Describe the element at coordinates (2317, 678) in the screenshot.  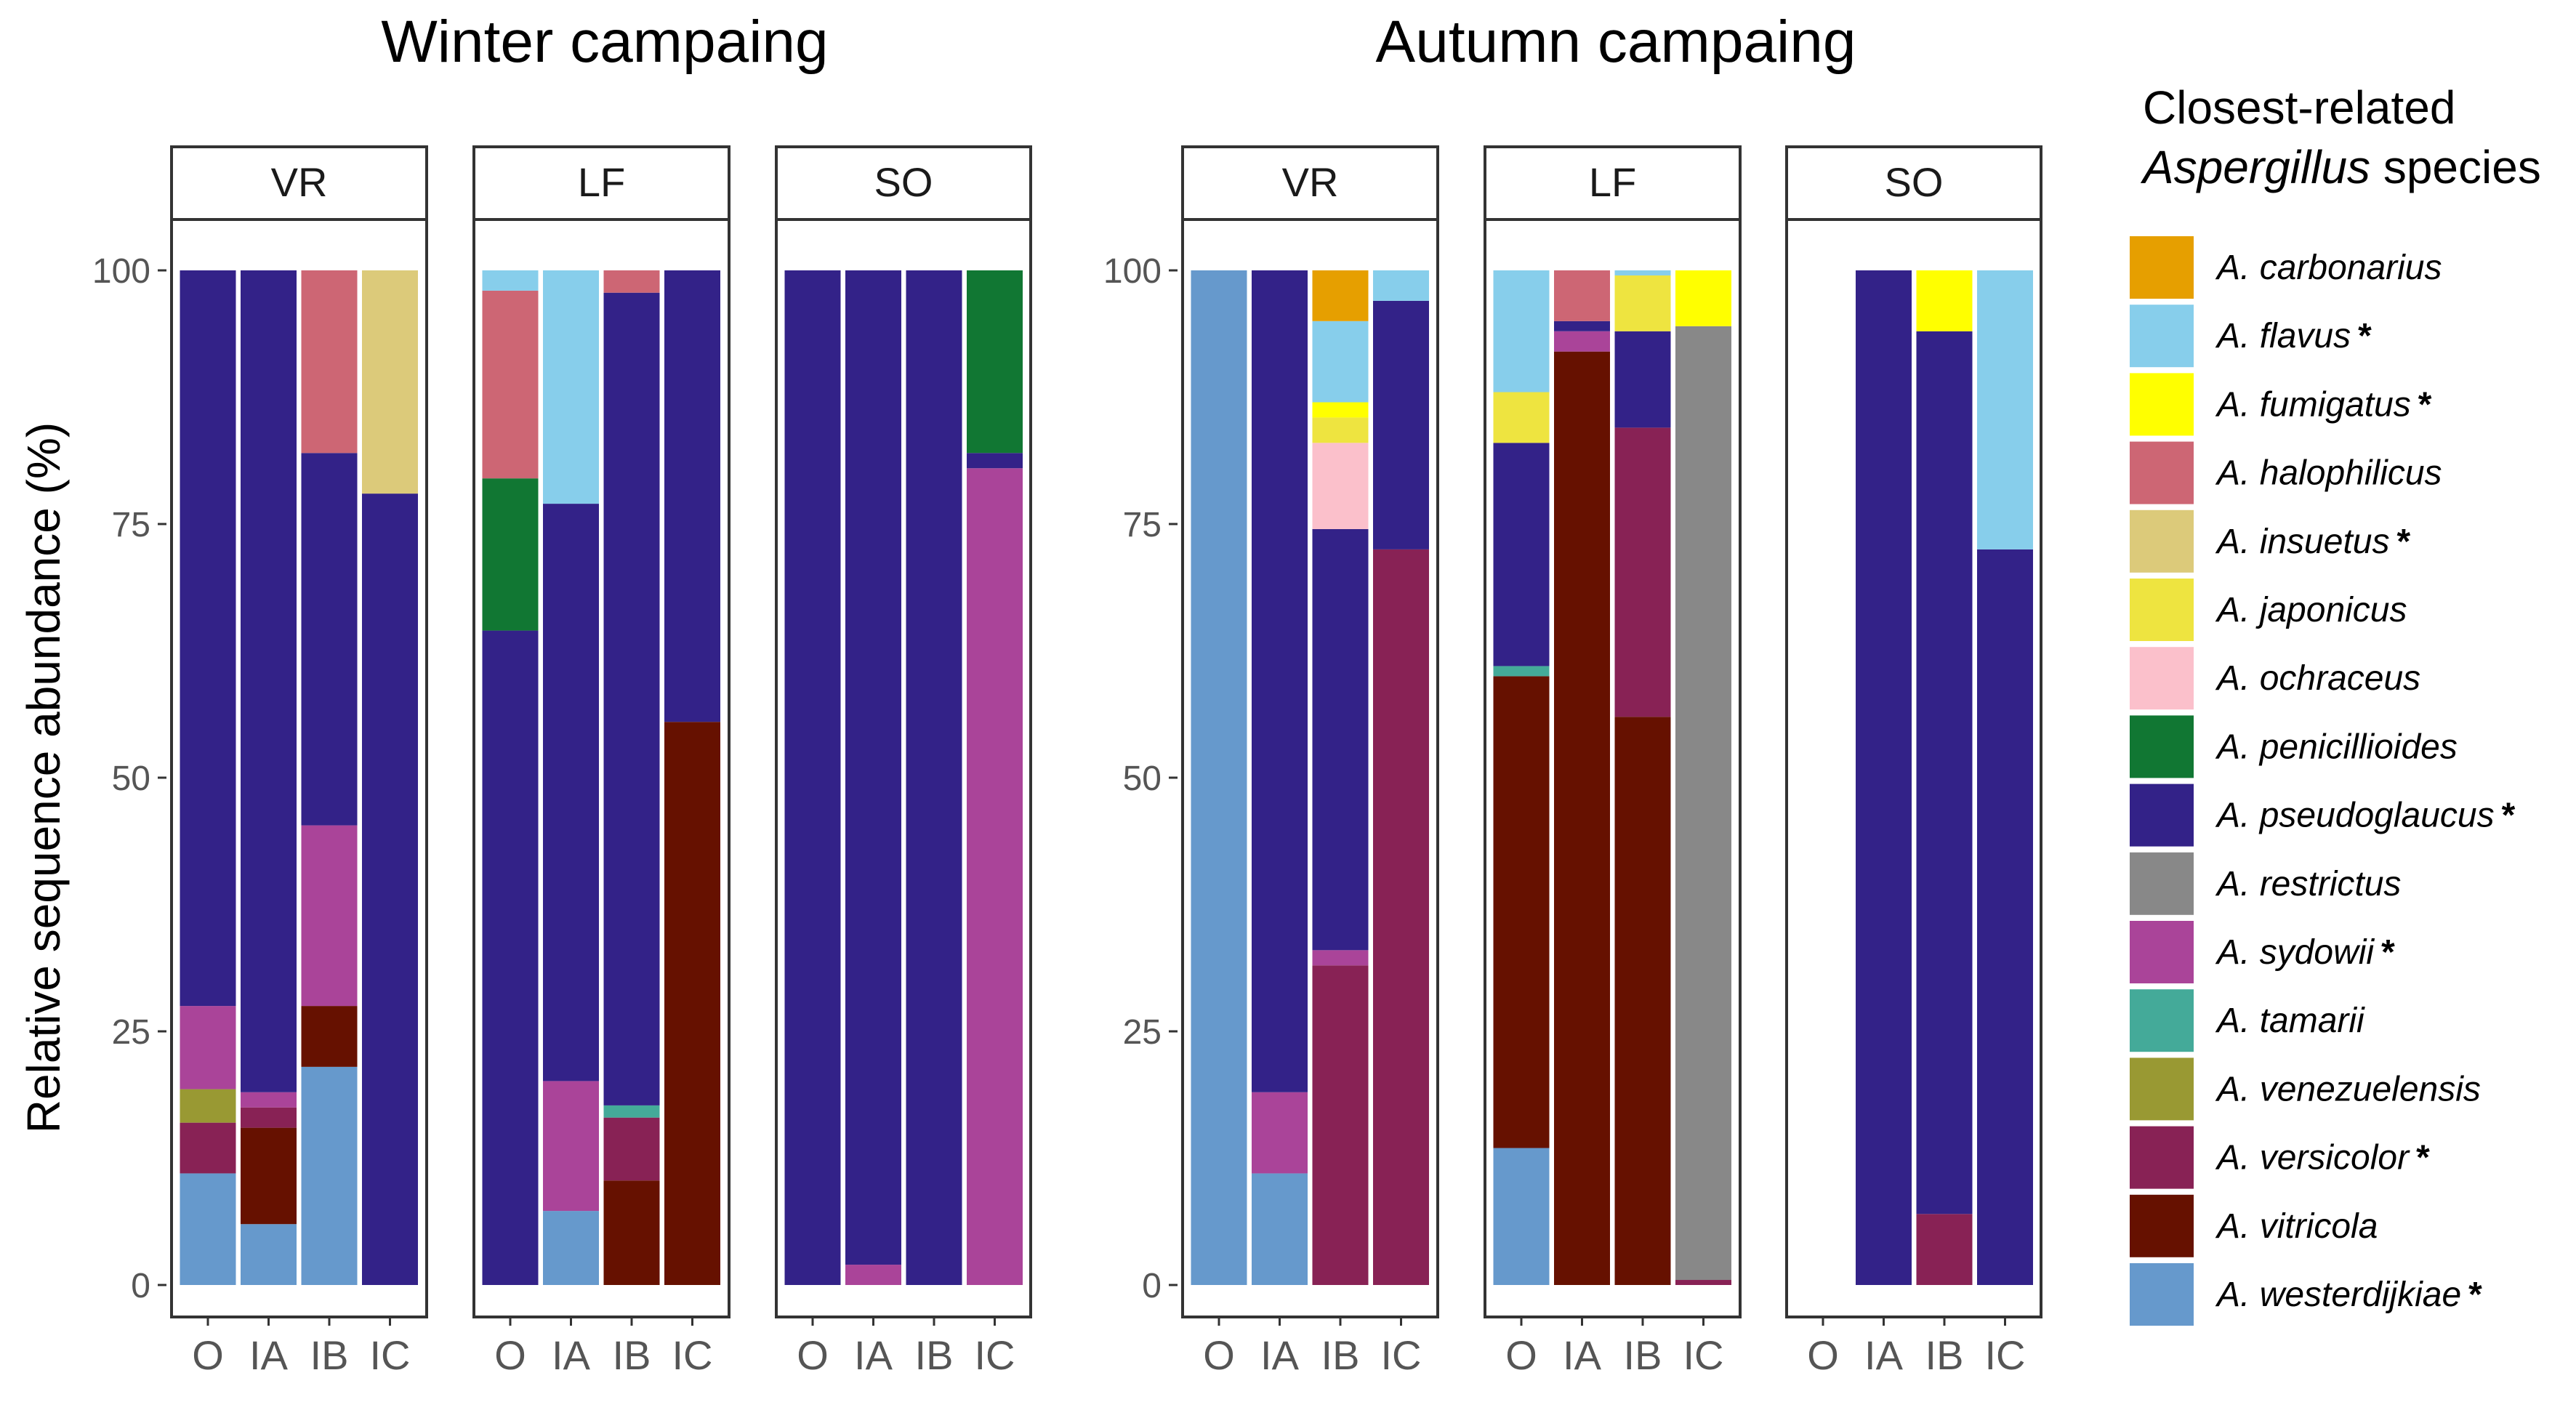
I see `legend-label-text: A. ochraceus` at that location.